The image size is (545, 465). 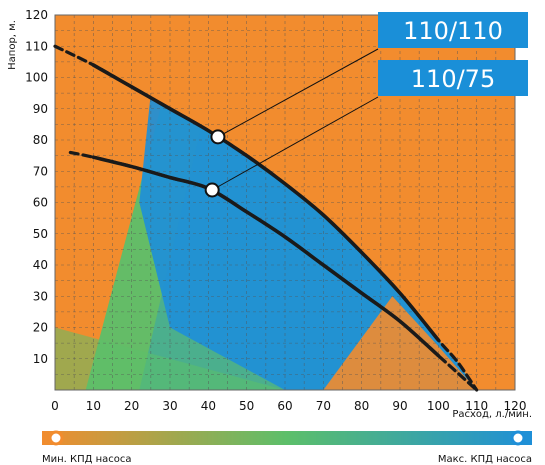 I want to click on y-tick-label: 50, so click(x=40, y=234).